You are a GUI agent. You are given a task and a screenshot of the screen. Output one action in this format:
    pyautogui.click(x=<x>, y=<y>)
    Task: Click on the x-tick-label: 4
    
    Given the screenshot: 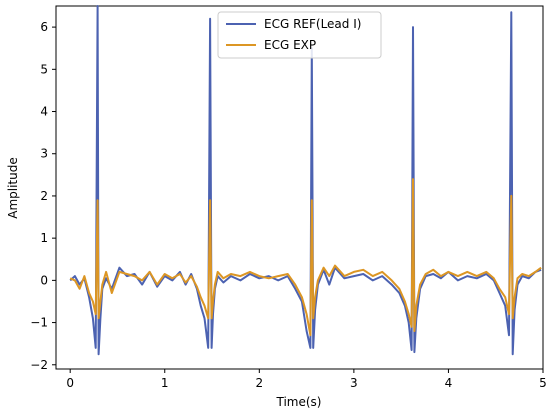 What is the action you would take?
    pyautogui.click(x=449, y=383)
    